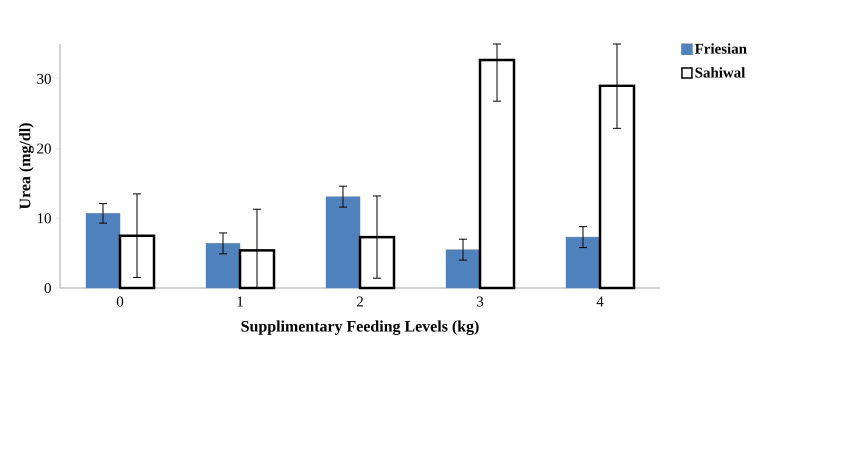  What do you see at coordinates (720, 48) in the screenshot?
I see `legend-label: Friesian` at bounding box center [720, 48].